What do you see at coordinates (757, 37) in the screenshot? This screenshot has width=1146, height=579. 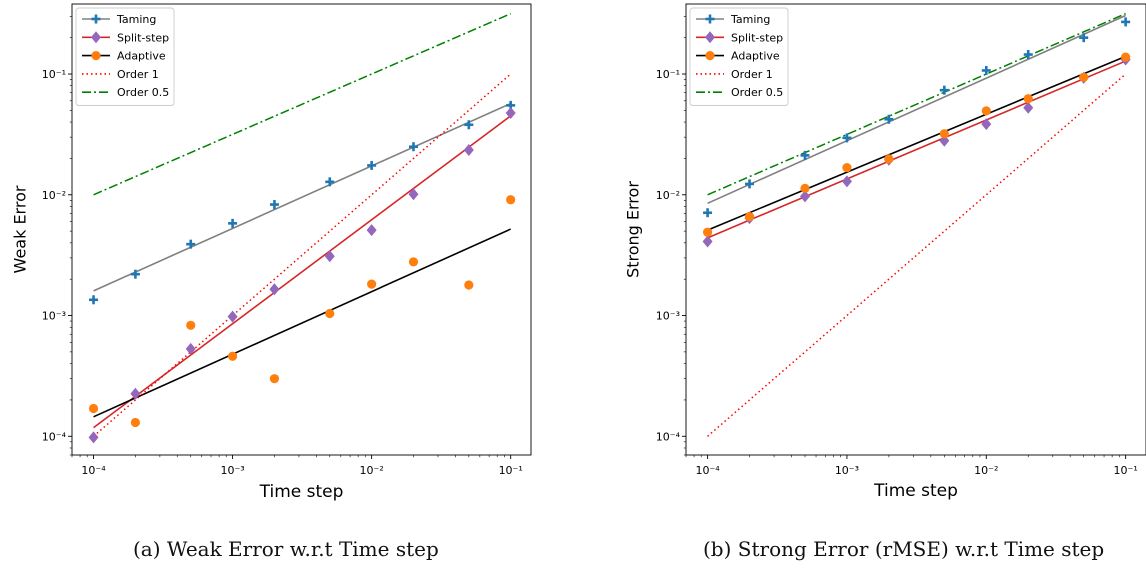 I see `legend-label-split-step: Split-step` at bounding box center [757, 37].